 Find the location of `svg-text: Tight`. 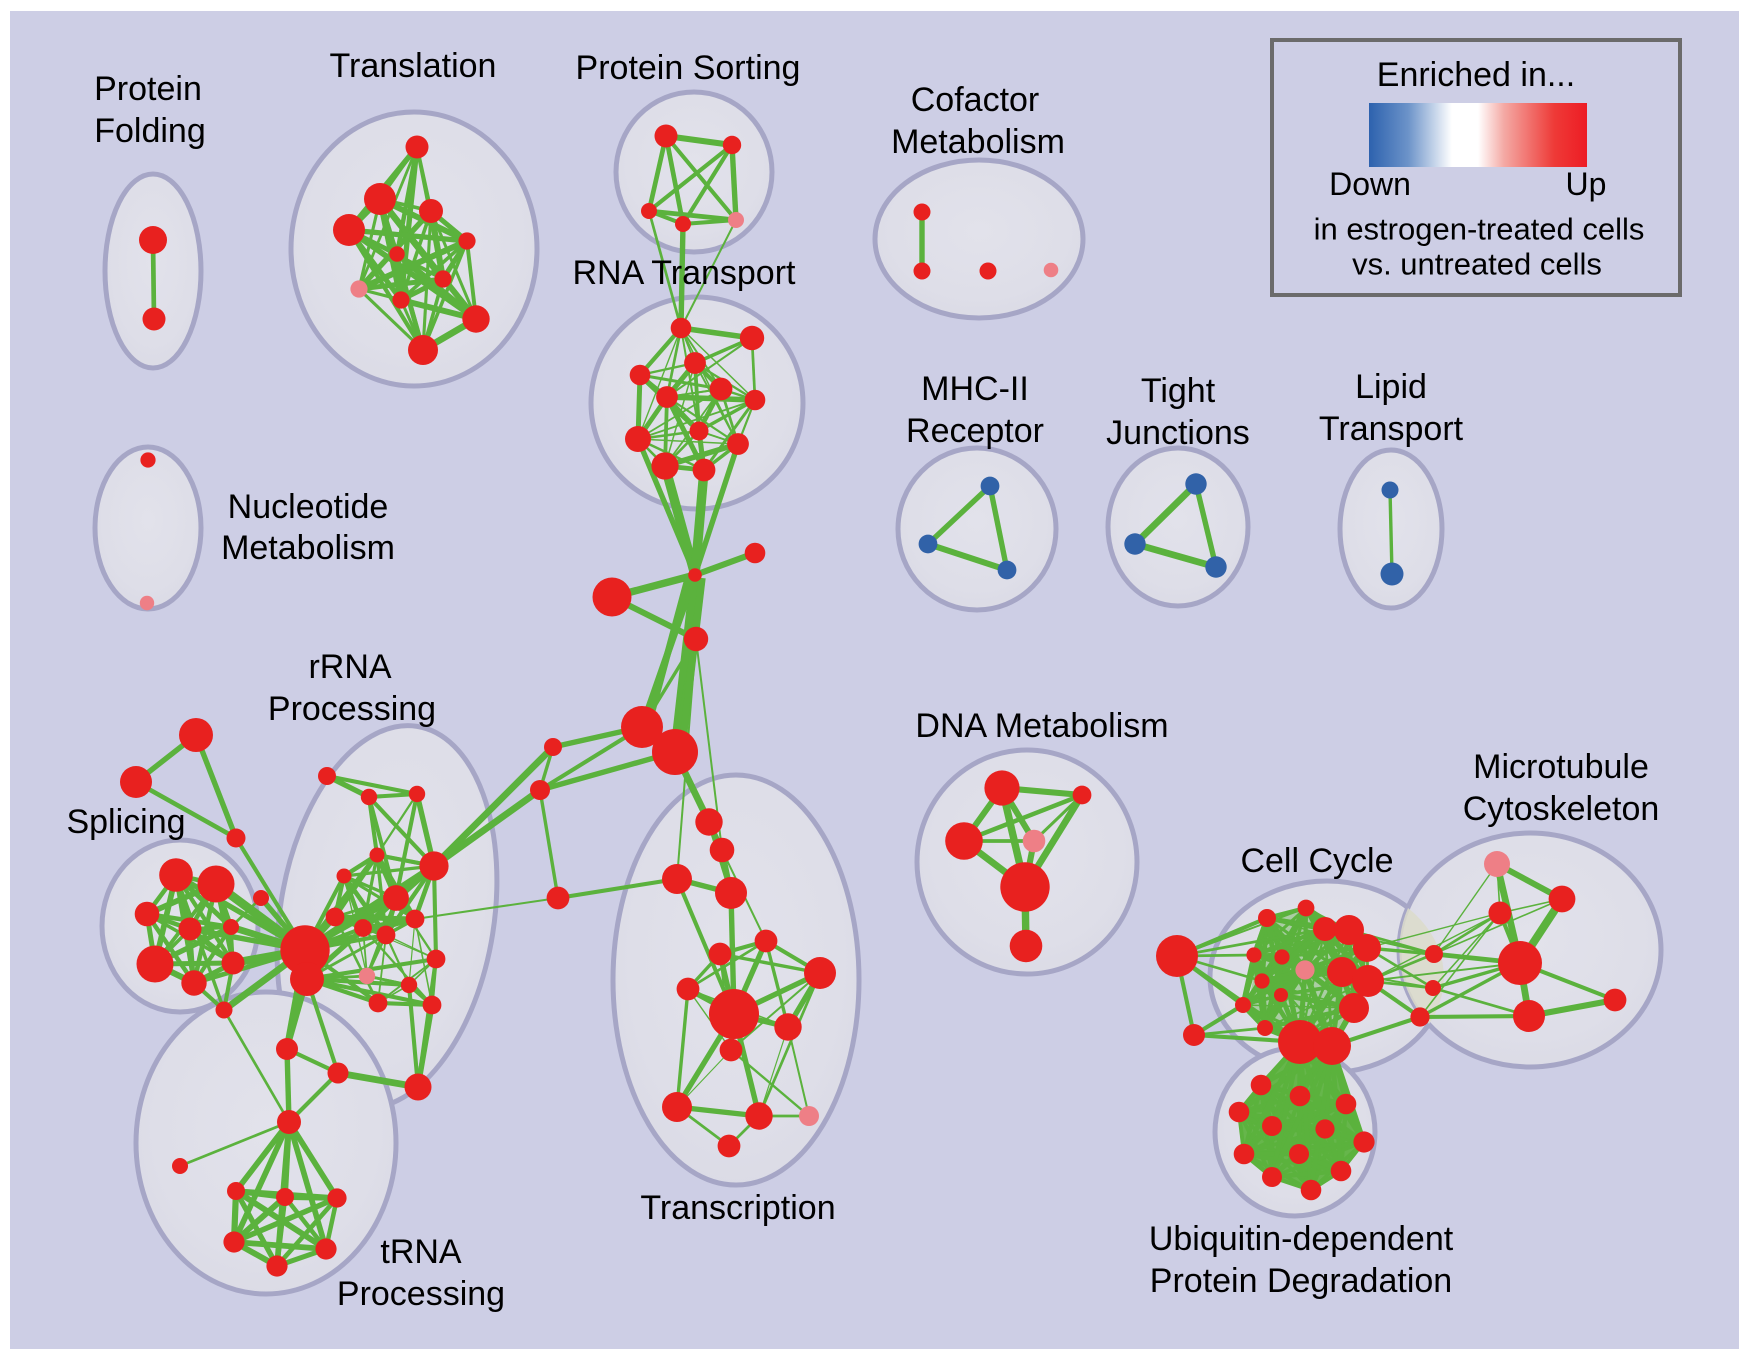

svg-text: Tight is located at coordinates (1178, 391).